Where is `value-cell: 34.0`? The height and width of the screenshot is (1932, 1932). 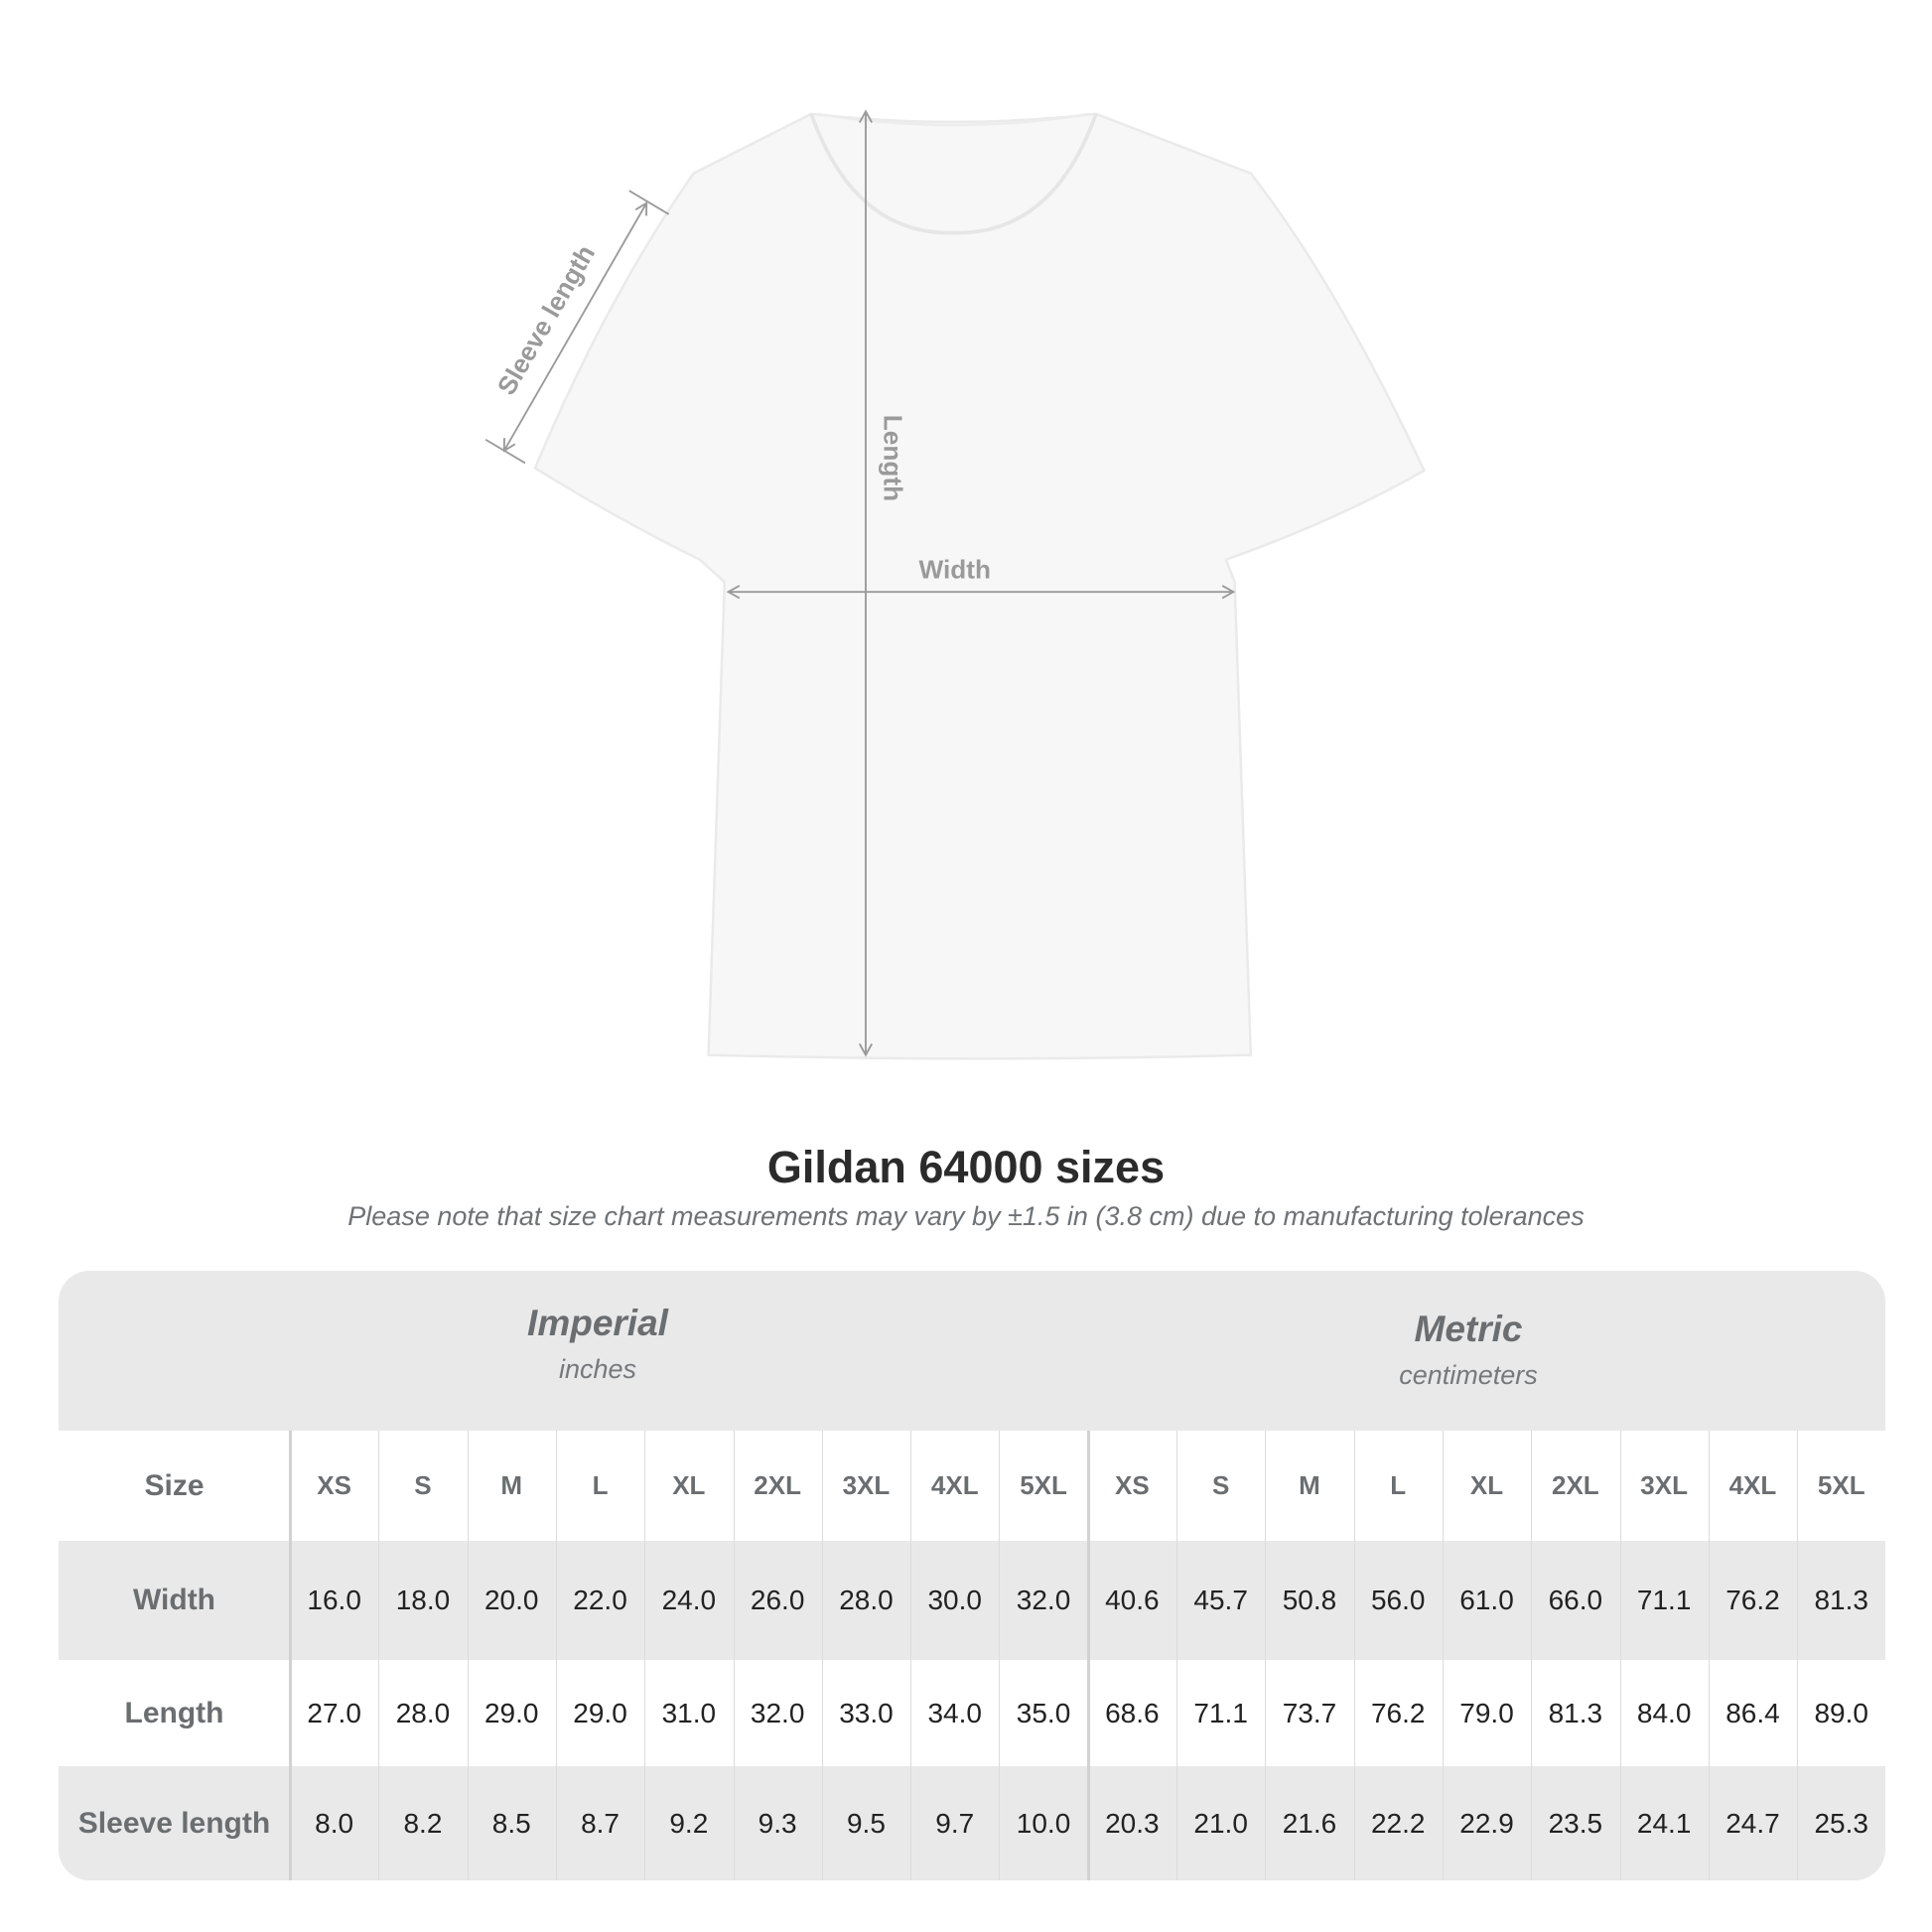
value-cell: 34.0 is located at coordinates (955, 1713).